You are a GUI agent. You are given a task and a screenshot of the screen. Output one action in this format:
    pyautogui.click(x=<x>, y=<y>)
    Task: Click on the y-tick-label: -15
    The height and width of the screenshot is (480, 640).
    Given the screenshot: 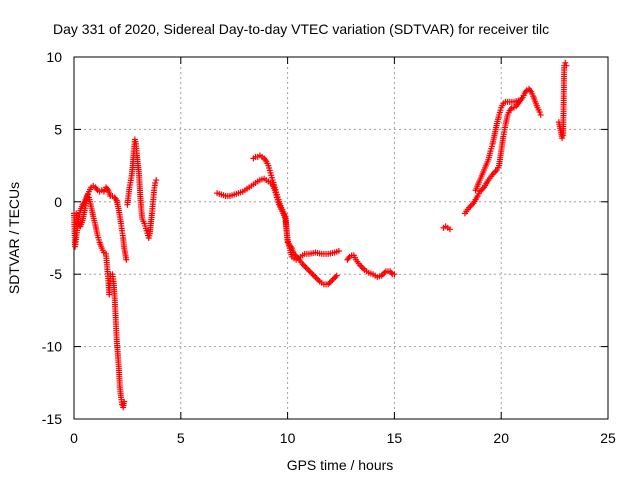 What is the action you would take?
    pyautogui.click(x=52, y=419)
    